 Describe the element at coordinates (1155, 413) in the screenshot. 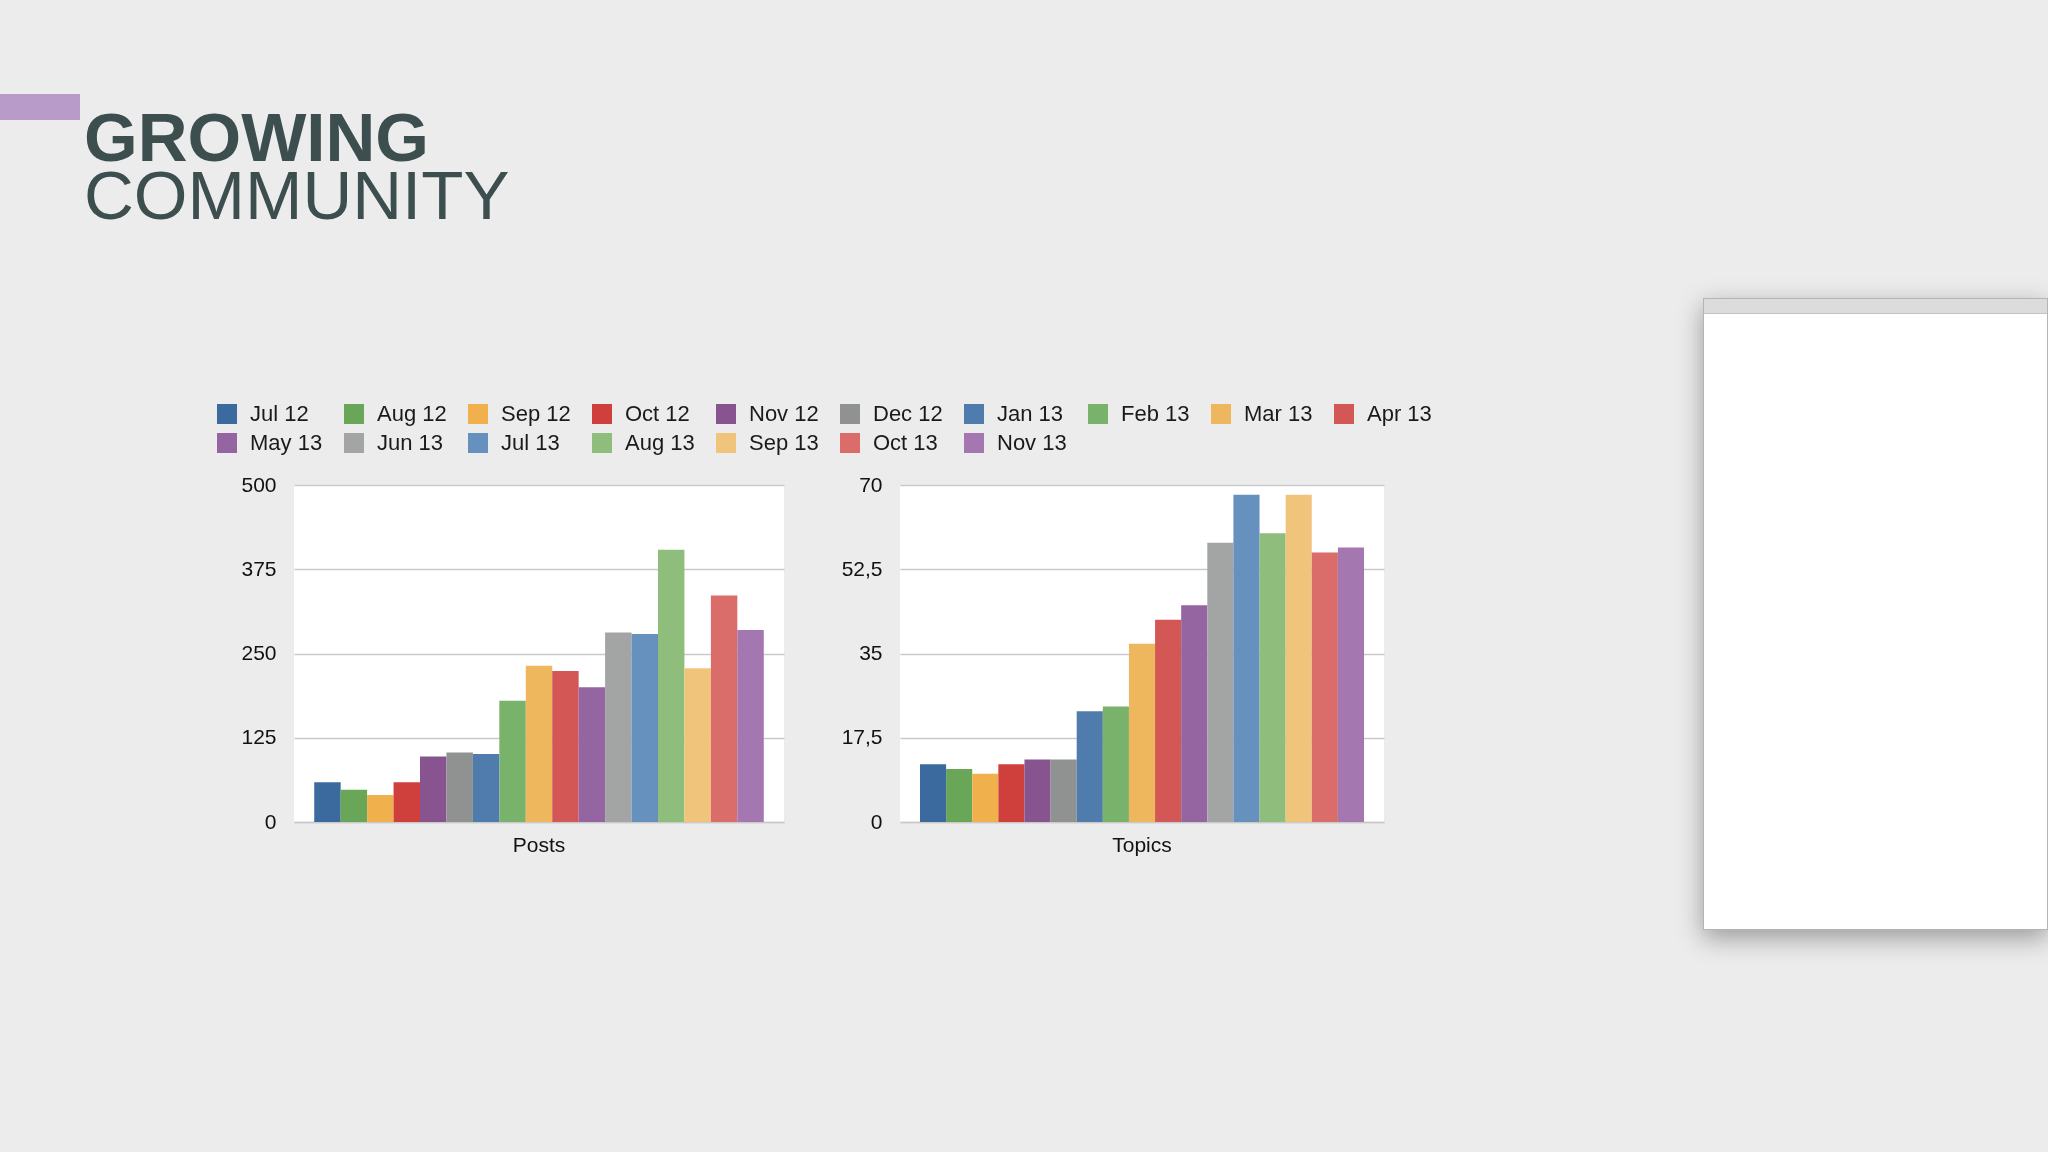

I see `legend-label: Feb 13` at that location.